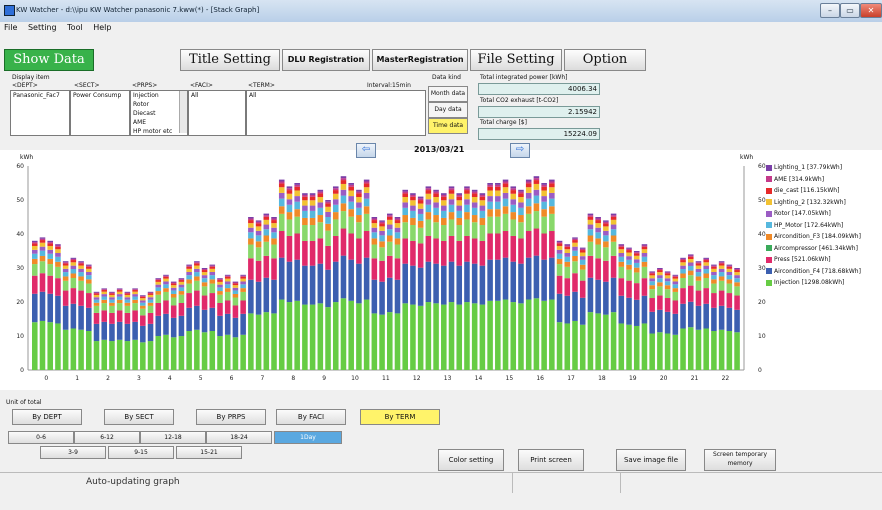 Image resolution: width=882 pixels, height=510 pixels. I want to click on by-prps-button: By PRPS, so click(231, 417).